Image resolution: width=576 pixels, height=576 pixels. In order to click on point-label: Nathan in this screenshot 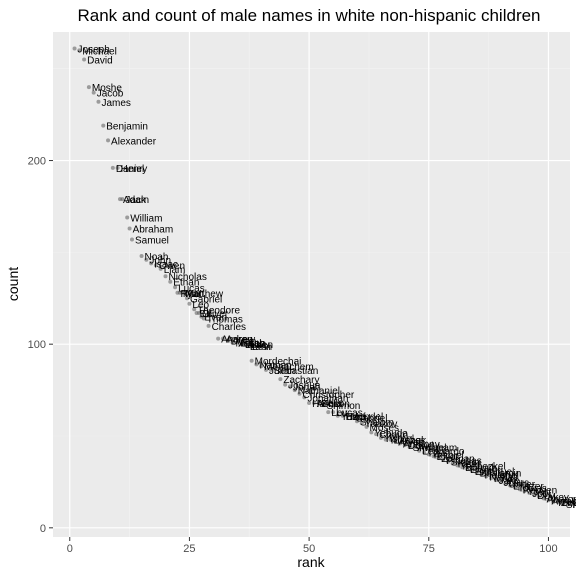, I will do `click(275, 365)`.